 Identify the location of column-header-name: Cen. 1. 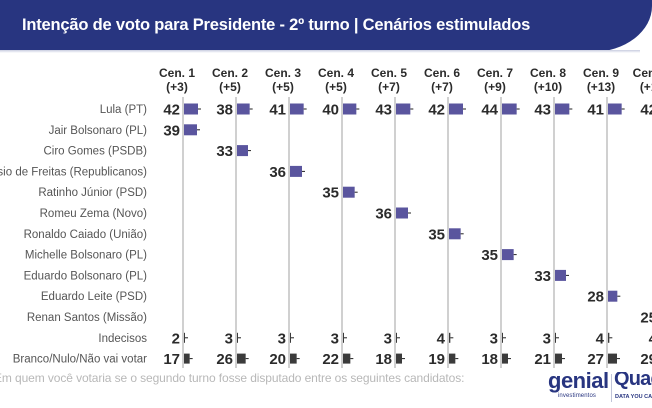
(177, 73).